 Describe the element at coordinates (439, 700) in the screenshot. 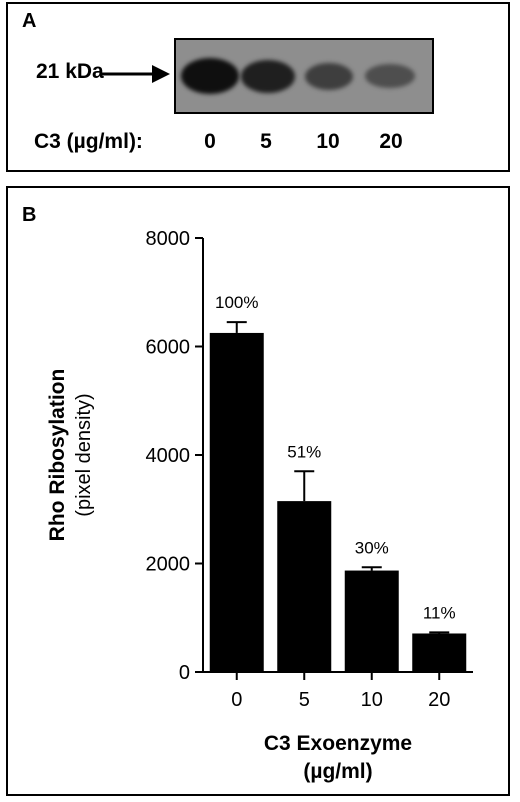

I see `x-tick-label: 20` at that location.